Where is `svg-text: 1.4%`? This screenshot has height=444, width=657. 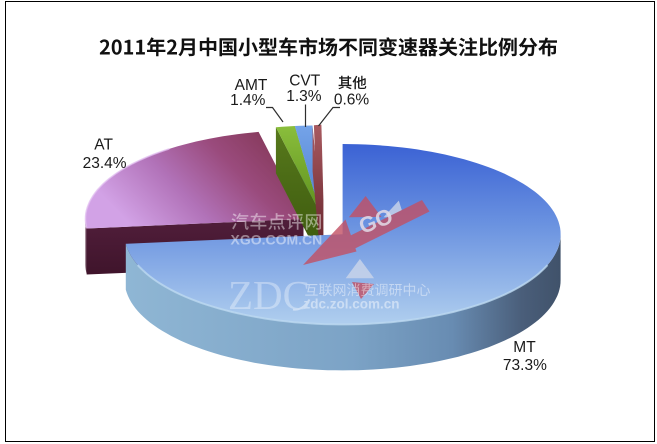
svg-text: 1.4% is located at coordinates (248, 100).